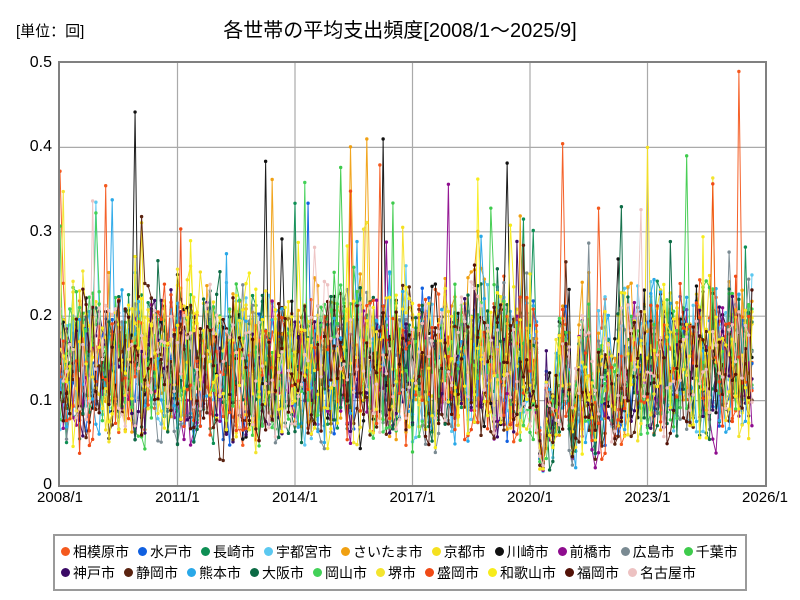 The width and height of the screenshot is (800, 600). What do you see at coordinates (298, 552) in the screenshot?
I see `legend-item-宇都宮市: 宇都宮市` at bounding box center [298, 552].